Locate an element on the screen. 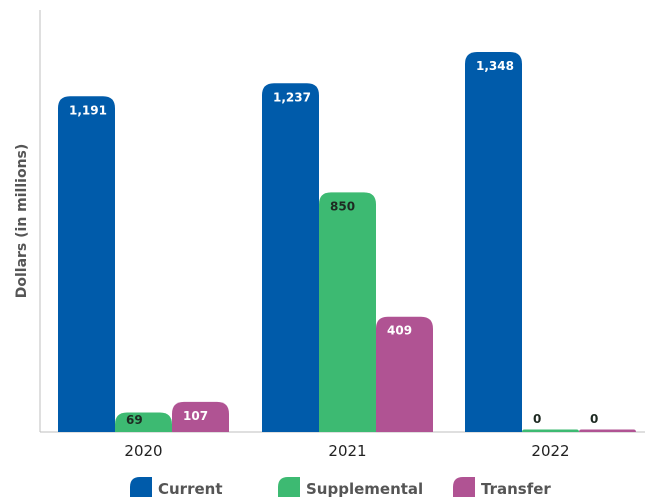 The height and width of the screenshot is (502, 649). legend-label-supplemental: Supplemental is located at coordinates (364, 489).